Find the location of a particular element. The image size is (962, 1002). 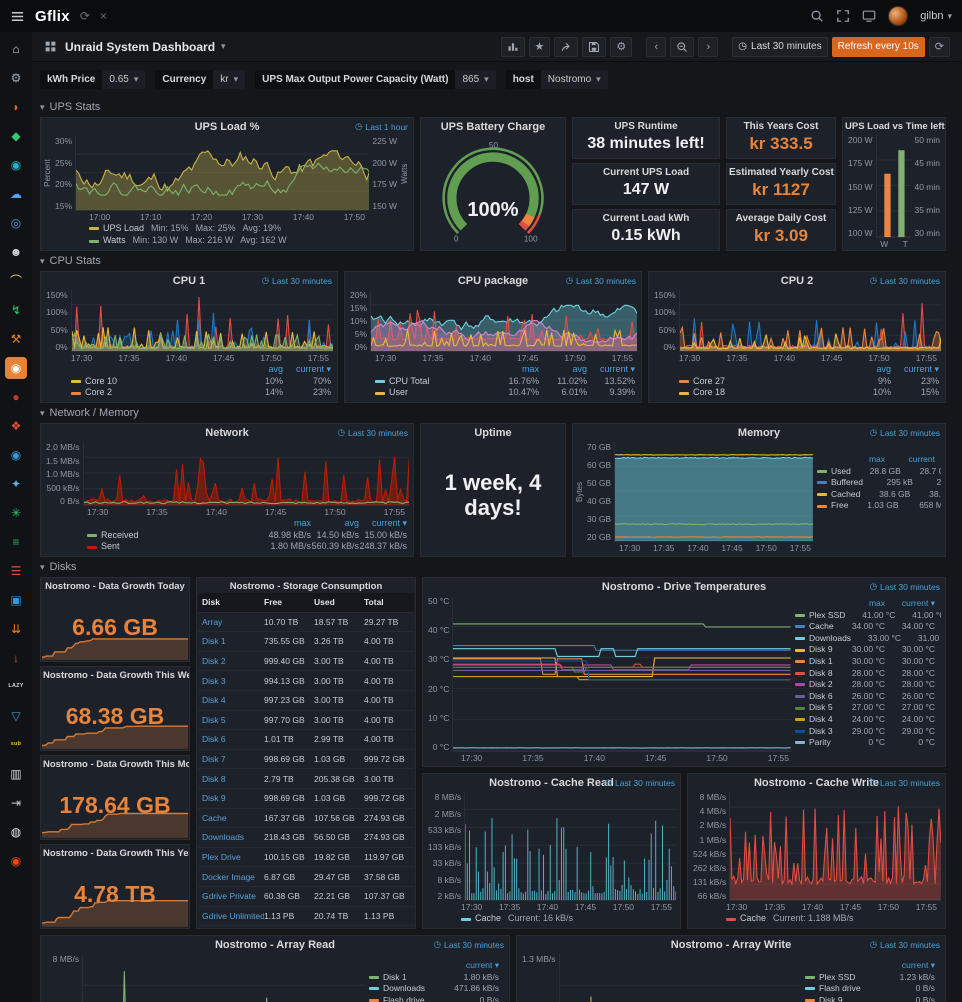

table-row: Disk 3 994.13 GB 3.00 TB 4.00 TB is located at coordinates (306, 681).